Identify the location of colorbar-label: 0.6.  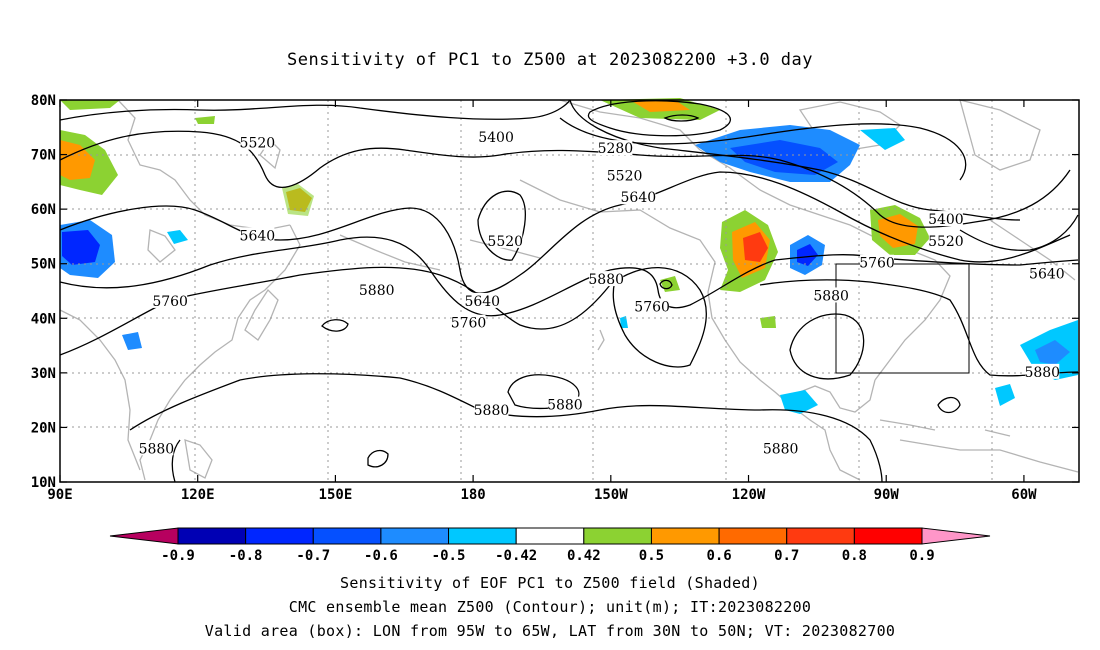
(718, 556).